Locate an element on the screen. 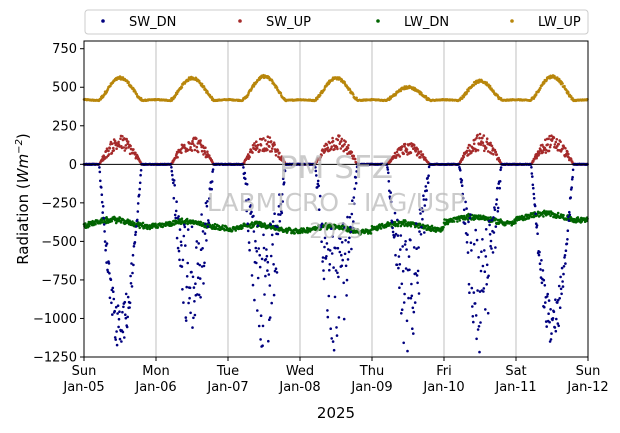 The height and width of the screenshot is (433, 620). watermark-line-1: PM SFZ is located at coordinates (336, 168).